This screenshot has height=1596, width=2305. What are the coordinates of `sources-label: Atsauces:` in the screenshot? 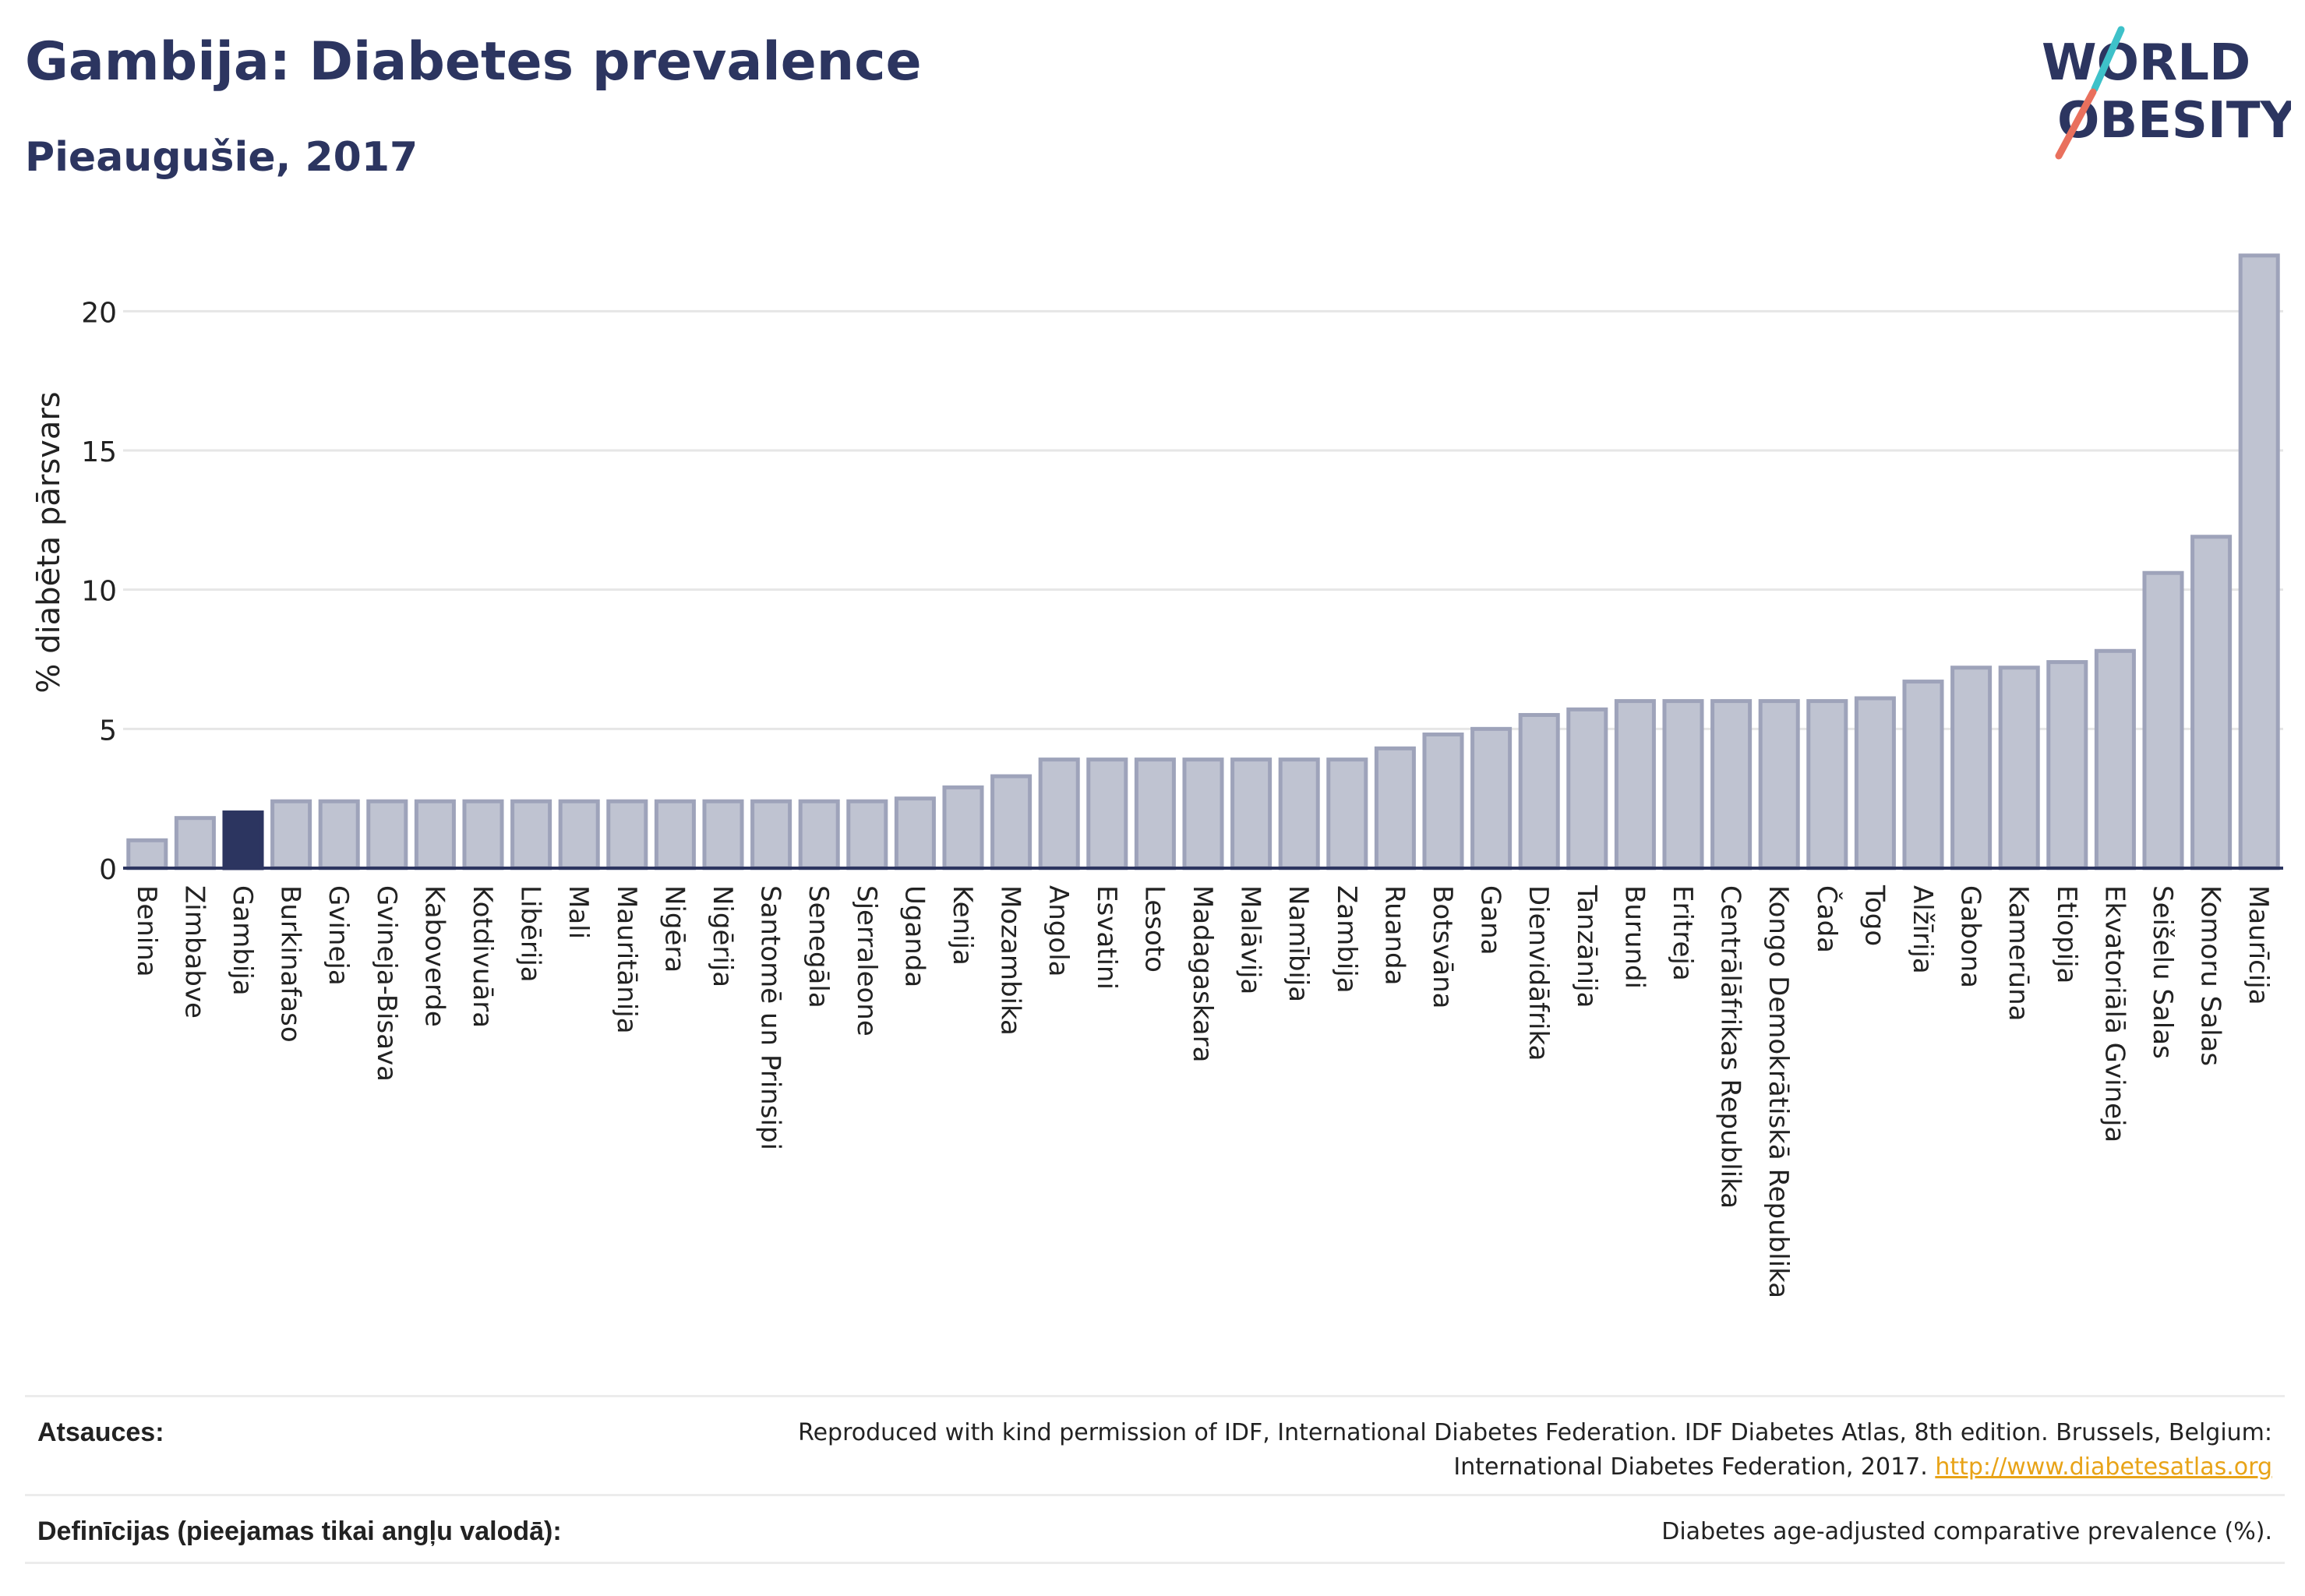 It's located at (101, 1432).